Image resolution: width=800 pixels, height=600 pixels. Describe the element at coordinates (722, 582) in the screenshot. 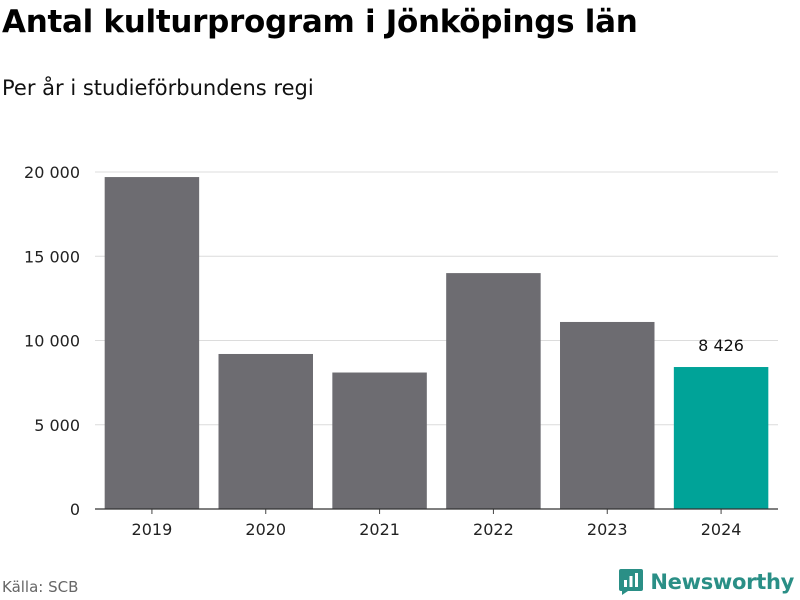

I see `brand-name: Newsworthy` at that location.